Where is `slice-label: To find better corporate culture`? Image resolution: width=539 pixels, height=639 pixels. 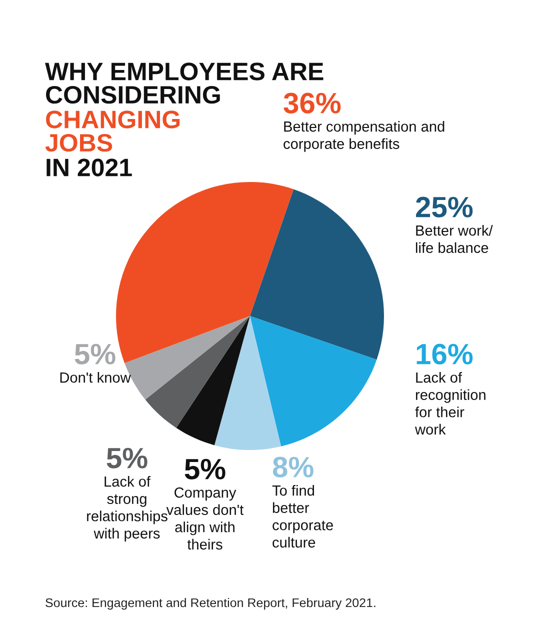
slice-label: To find better corporate culture is located at coordinates (302, 516).